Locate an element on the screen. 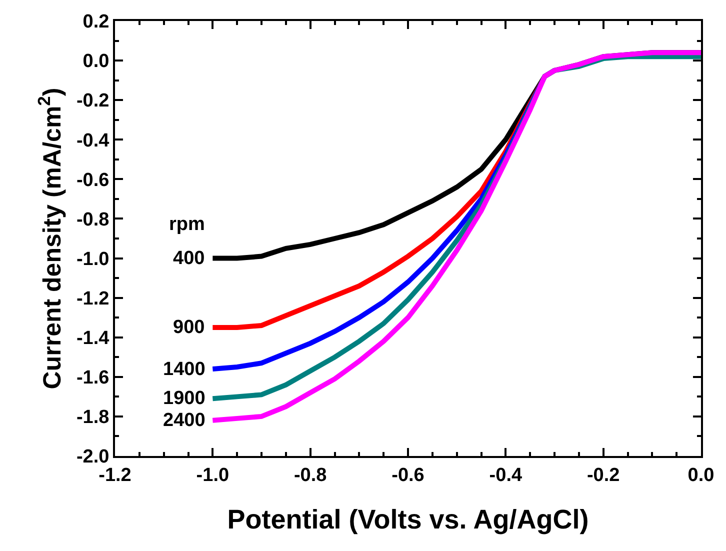  x-tick-label: 0.0 is located at coordinates (701, 475).